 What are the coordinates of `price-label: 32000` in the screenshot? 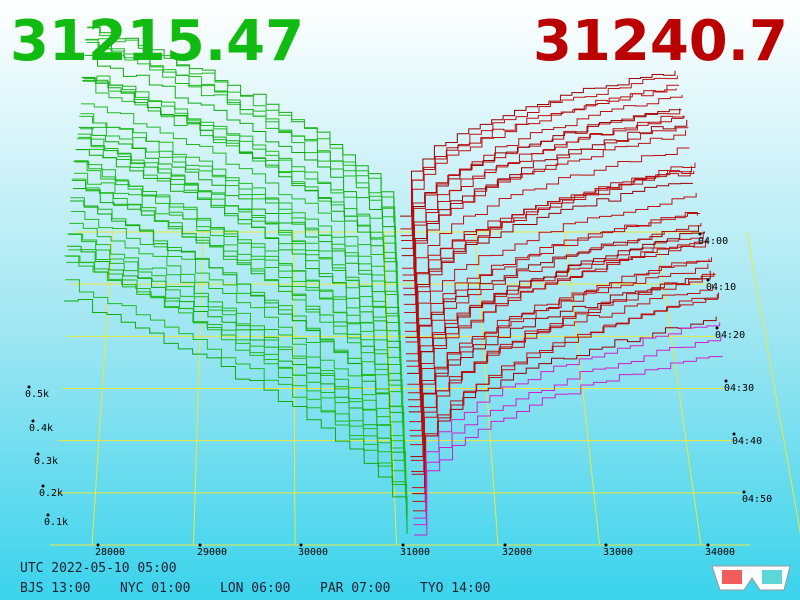 It's located at (517, 552).